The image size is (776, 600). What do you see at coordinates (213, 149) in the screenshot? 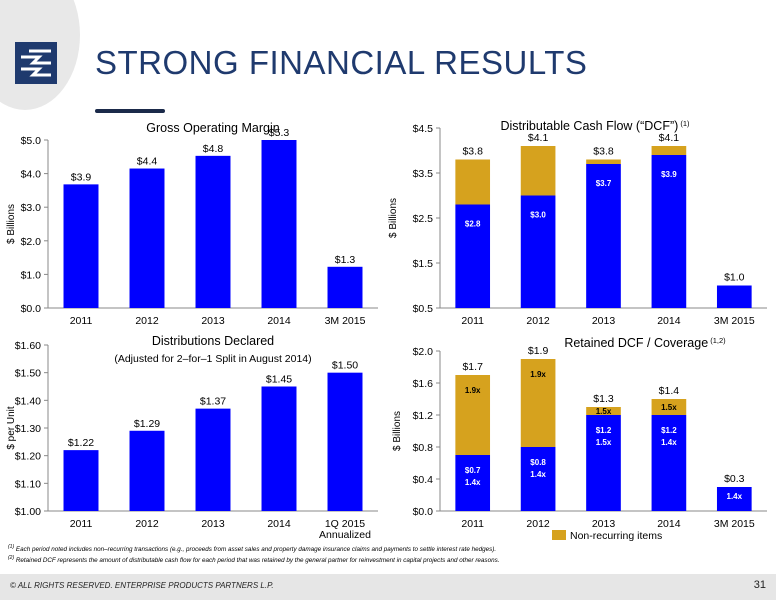
I see `chart1-data-label: $4.8` at bounding box center [213, 149].